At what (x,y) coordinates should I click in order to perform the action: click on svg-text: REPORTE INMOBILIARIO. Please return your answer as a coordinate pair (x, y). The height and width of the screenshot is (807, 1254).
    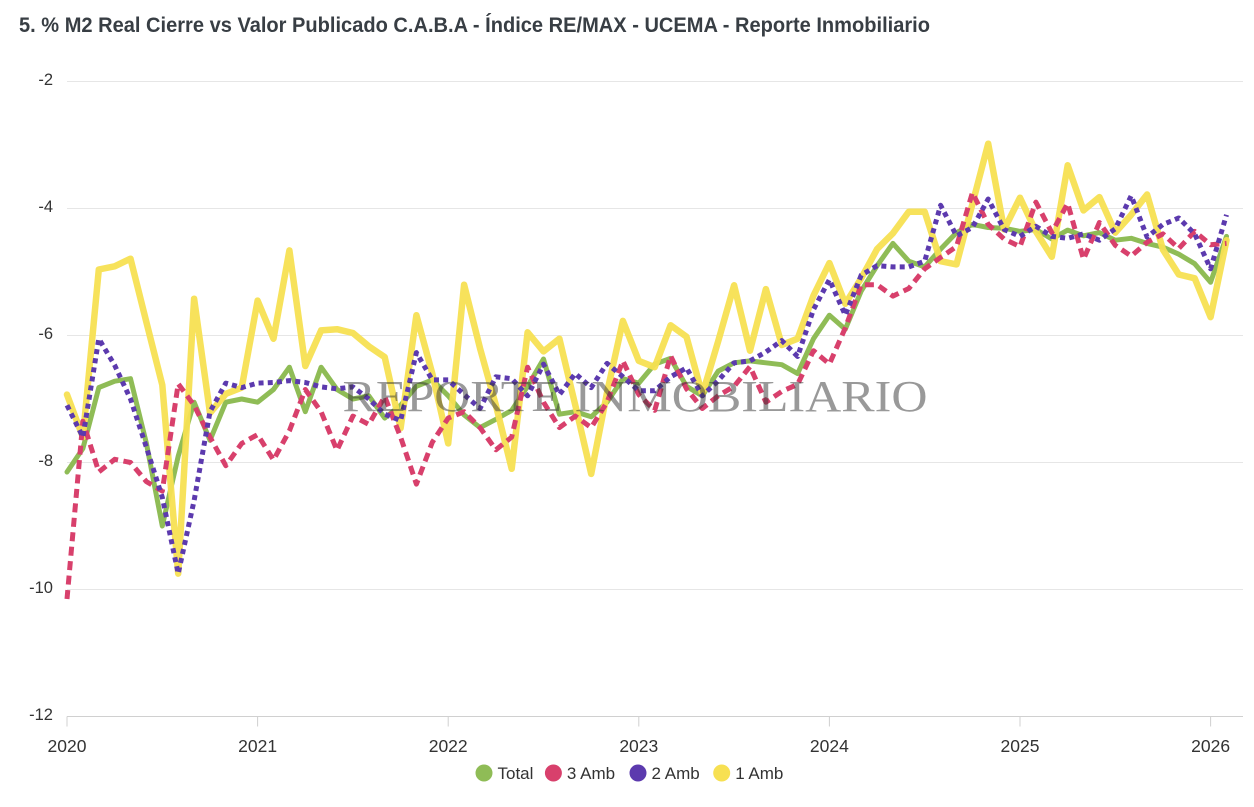
    Looking at the image, I should click on (635, 396).